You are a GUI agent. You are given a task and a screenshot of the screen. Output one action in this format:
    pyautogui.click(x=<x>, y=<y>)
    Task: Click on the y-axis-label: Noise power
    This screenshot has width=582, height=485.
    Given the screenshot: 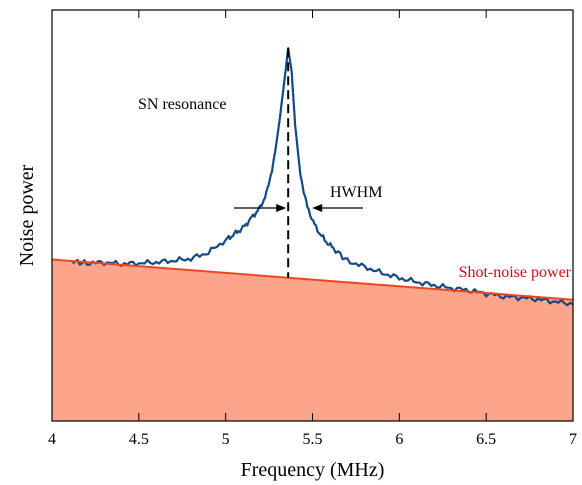 What is the action you would take?
    pyautogui.click(x=27, y=215)
    